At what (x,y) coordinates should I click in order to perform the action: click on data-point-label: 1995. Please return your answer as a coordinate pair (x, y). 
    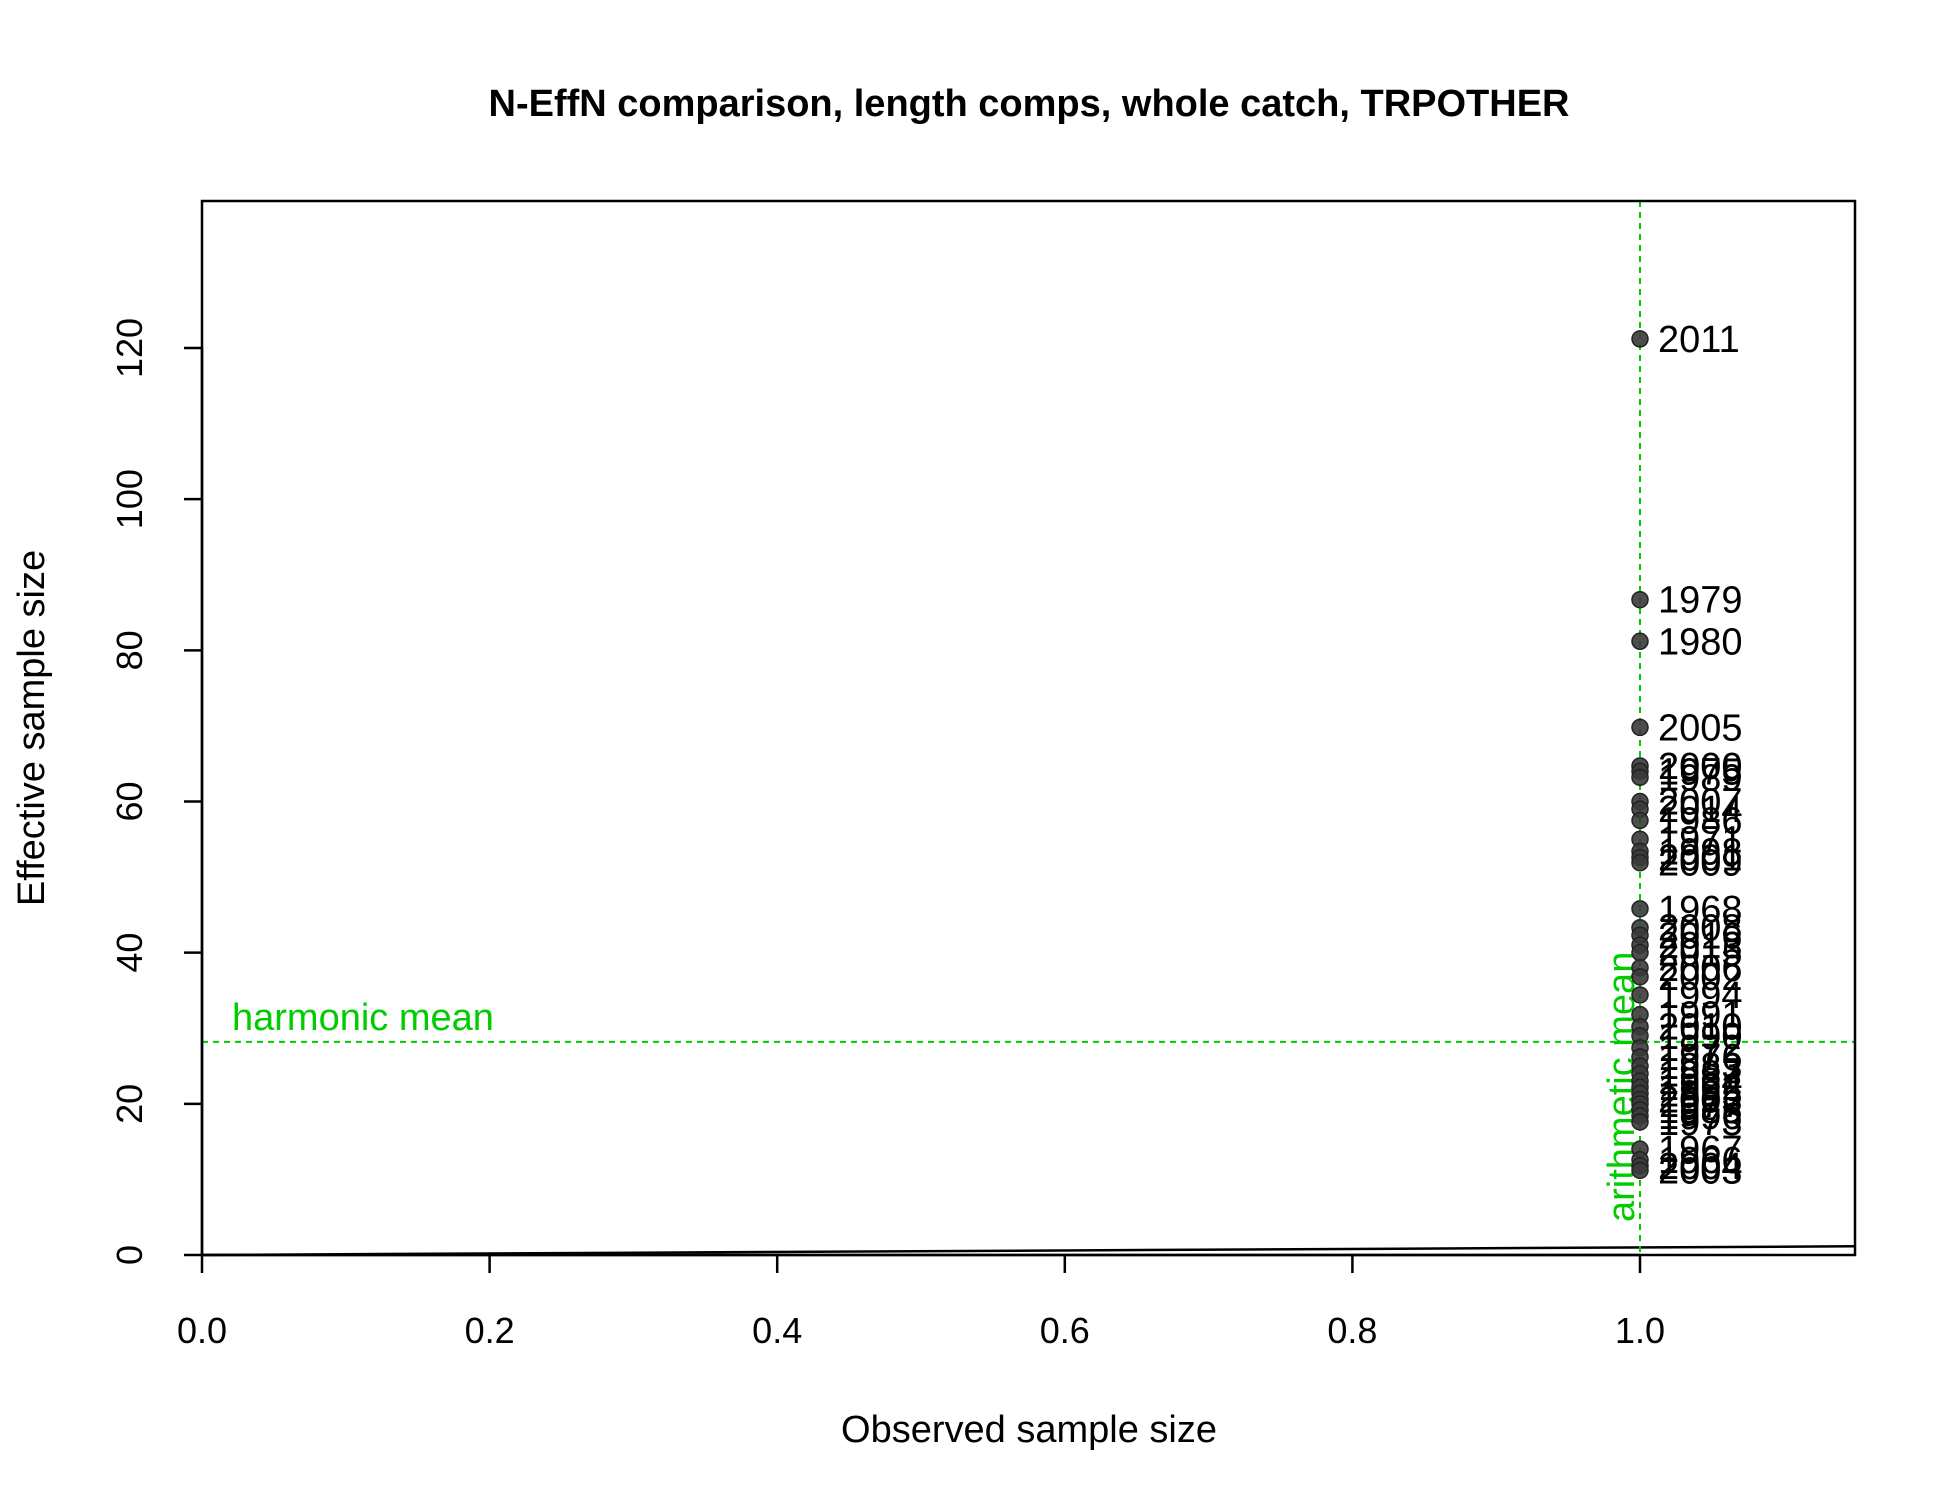
    Looking at the image, I should click on (1700, 1094).